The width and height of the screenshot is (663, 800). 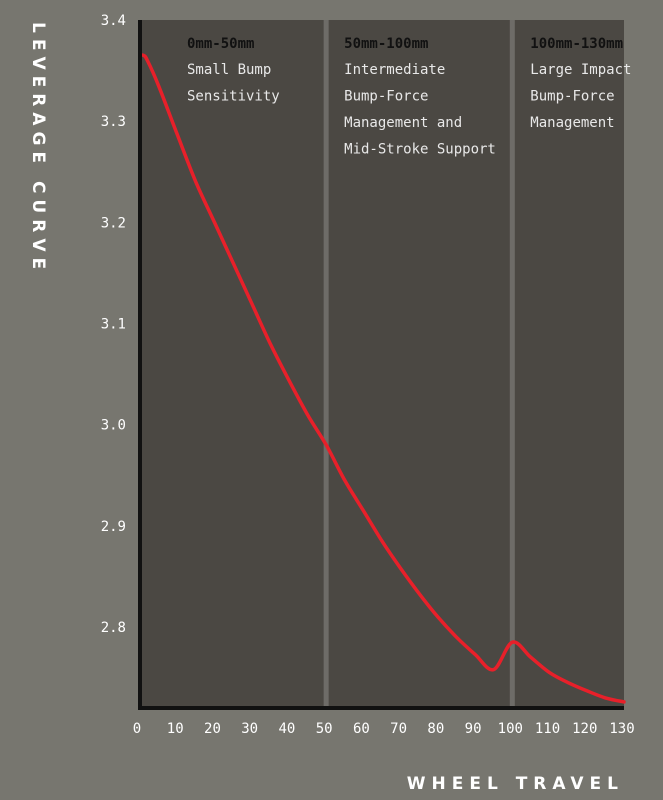 I want to click on zone-title: 0mm-50mm, so click(x=220, y=44).